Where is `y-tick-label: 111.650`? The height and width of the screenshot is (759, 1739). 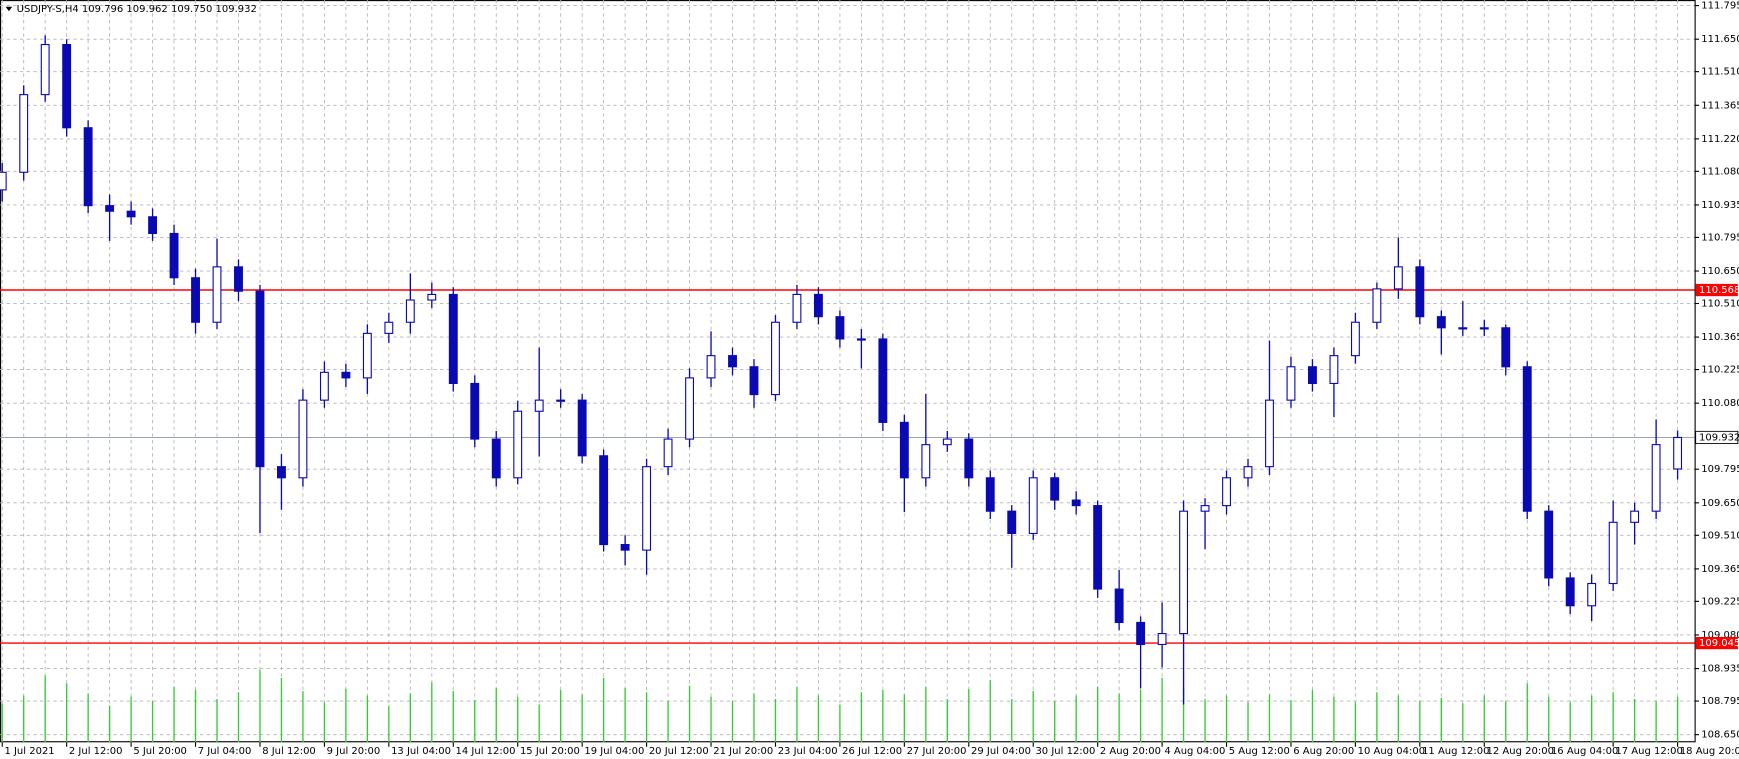 y-tick-label: 111.650 is located at coordinates (1720, 39).